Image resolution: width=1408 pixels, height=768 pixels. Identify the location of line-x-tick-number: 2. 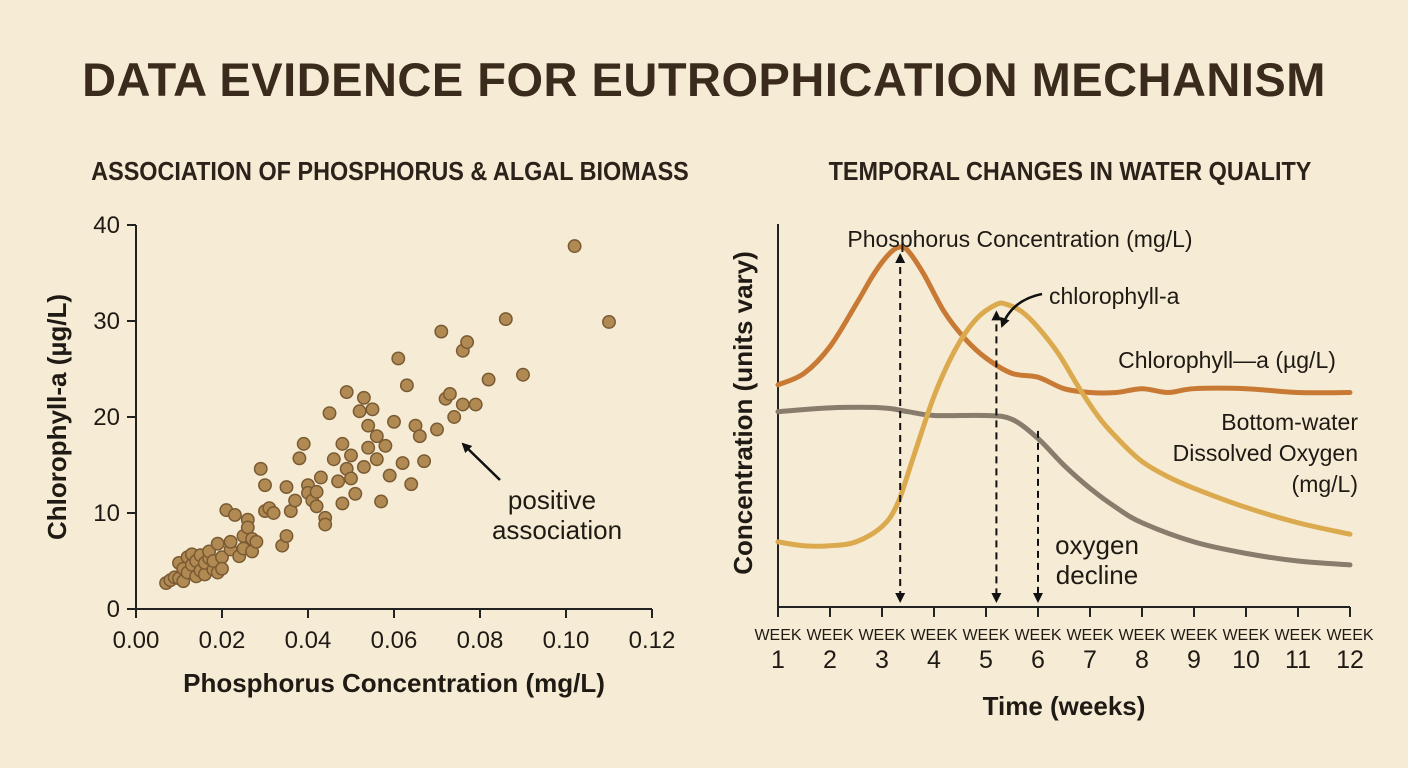
(830, 660).